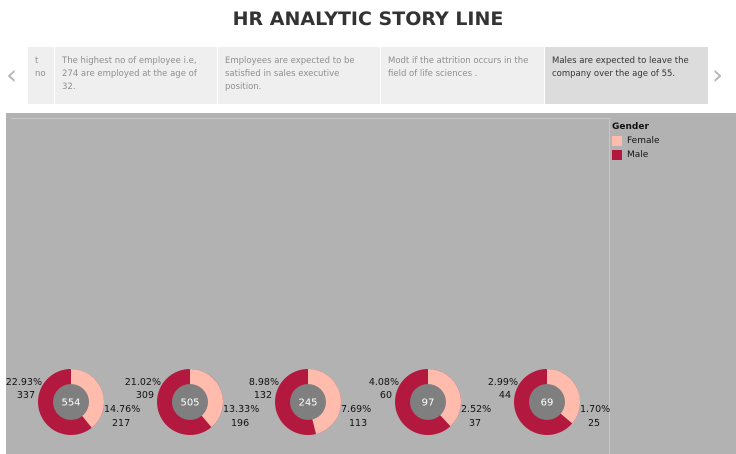 Image resolution: width=736 pixels, height=454 pixels. I want to click on donut-total-label: 554, so click(70, 403).